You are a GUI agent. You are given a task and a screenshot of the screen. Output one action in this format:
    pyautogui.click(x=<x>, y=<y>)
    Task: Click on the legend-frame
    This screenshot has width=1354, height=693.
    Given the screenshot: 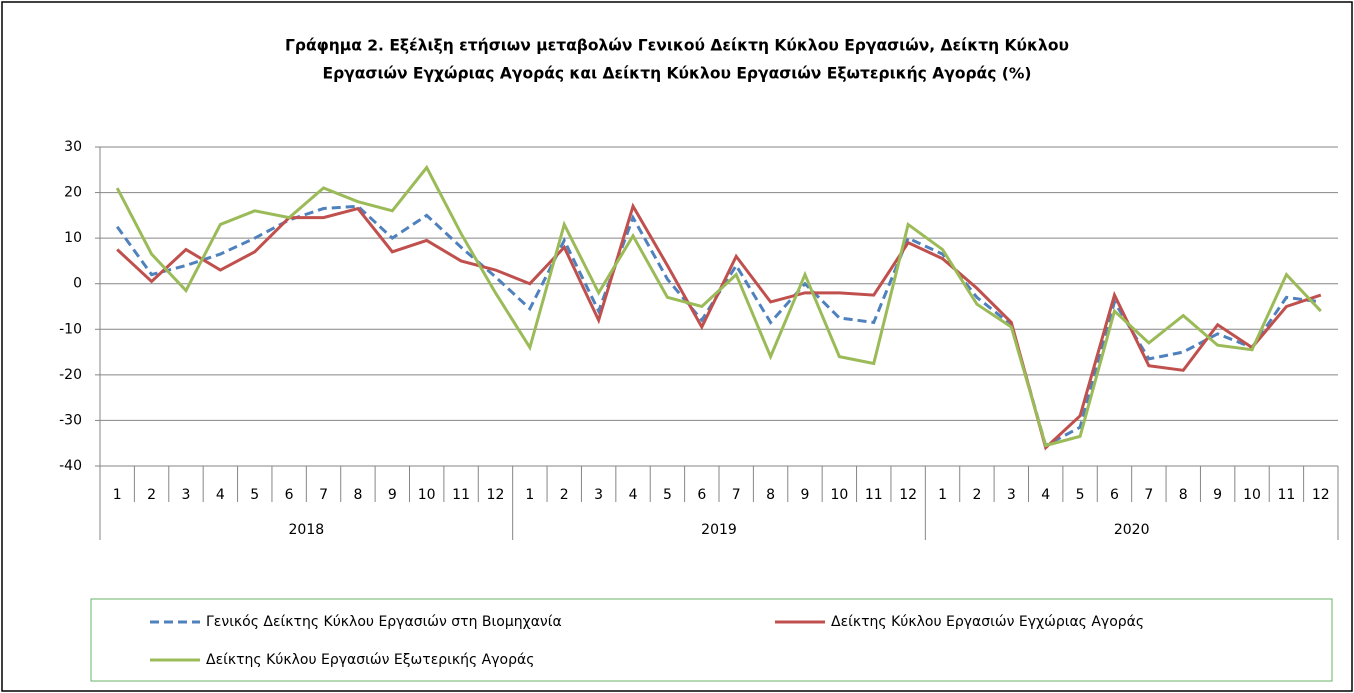 What is the action you would take?
    pyautogui.click(x=711, y=640)
    